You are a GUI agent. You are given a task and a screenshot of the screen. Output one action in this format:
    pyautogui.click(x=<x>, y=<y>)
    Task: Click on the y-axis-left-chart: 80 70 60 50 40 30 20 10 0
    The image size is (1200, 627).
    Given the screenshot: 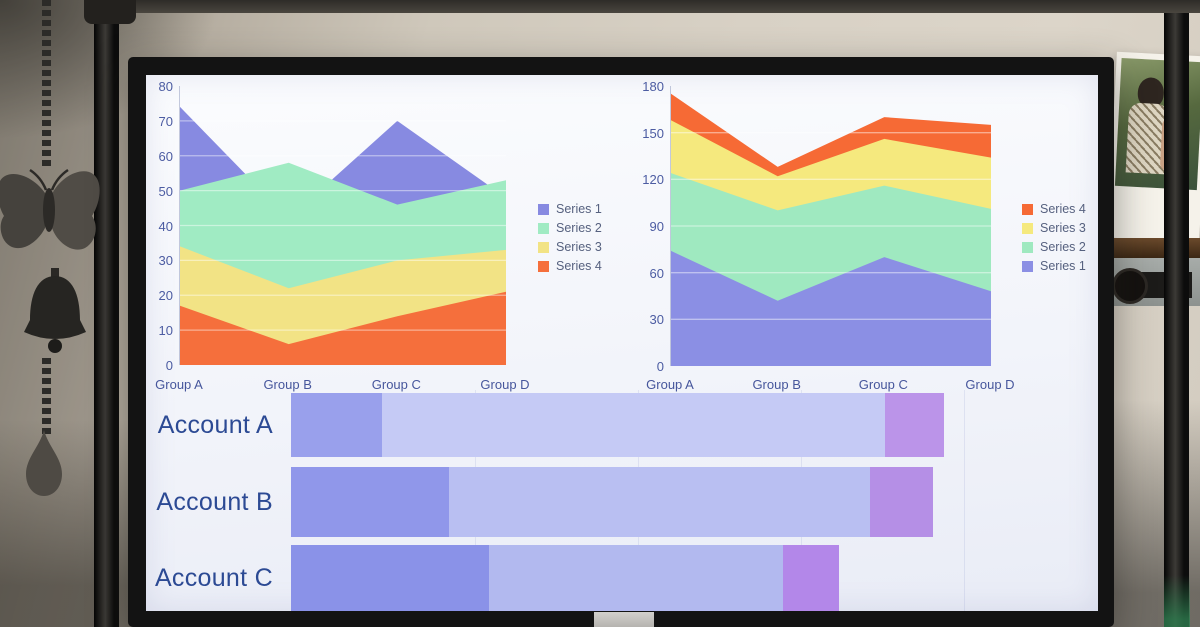 What is the action you would take?
    pyautogui.click(x=159, y=226)
    